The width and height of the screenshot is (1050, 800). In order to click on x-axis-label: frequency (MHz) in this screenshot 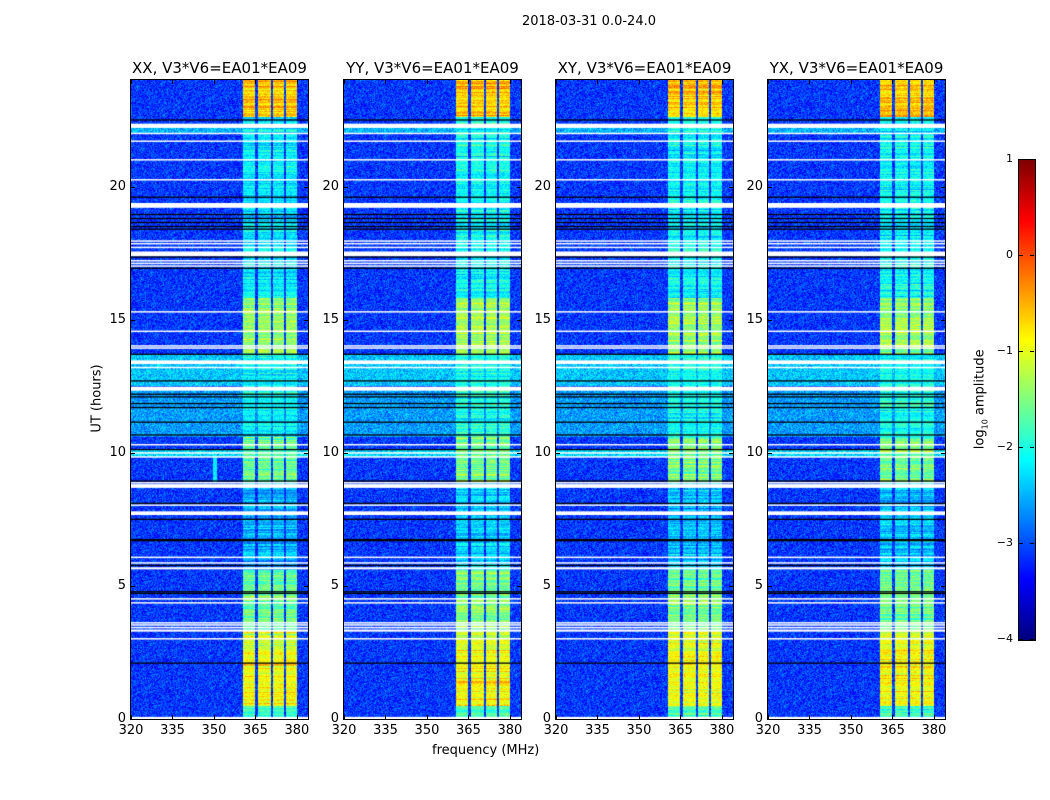, I will do `click(486, 750)`.